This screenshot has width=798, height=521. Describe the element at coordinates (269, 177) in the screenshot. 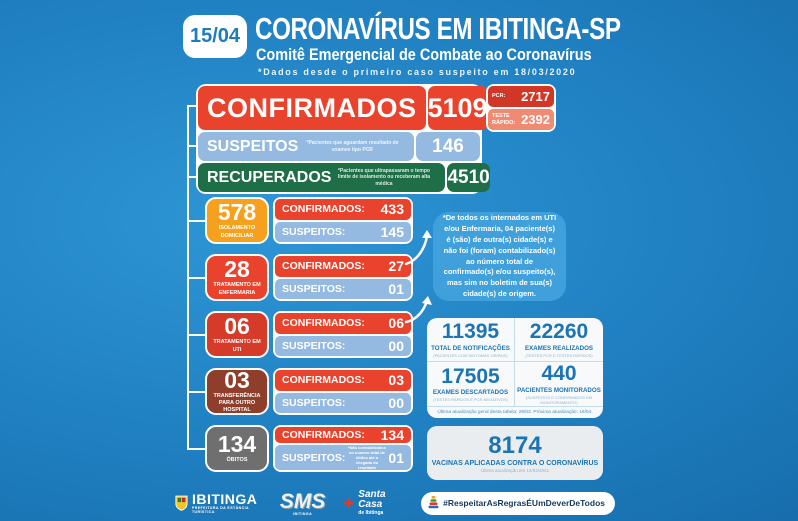

I see `recuperados-label: RECUPERADOS` at that location.